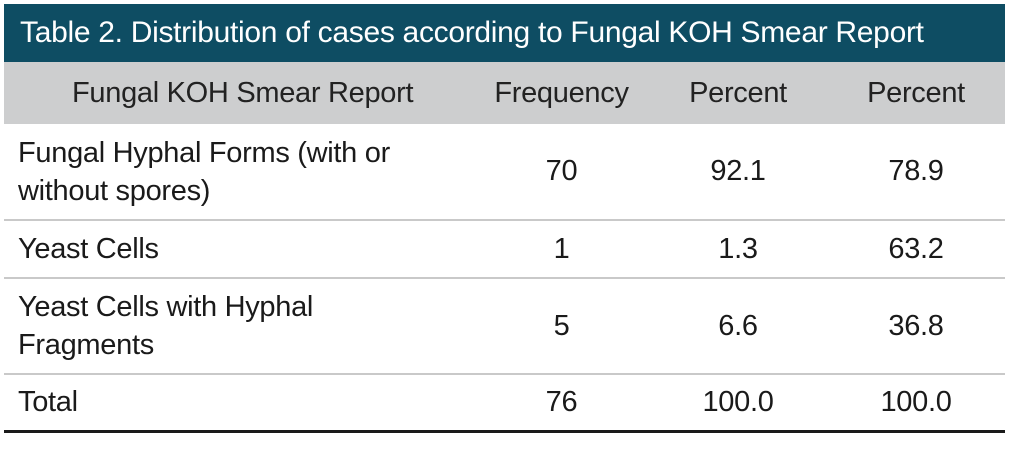 The image size is (1016, 463). Describe the element at coordinates (243, 92) in the screenshot. I see `header-cell-report: Fungal KOH Smear Report` at that location.